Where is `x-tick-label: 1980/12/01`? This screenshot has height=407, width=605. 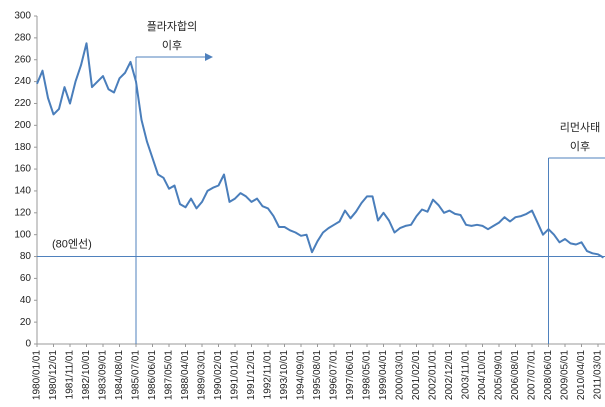
x-tick-label: 1980/12/01 is located at coordinates (53, 375).